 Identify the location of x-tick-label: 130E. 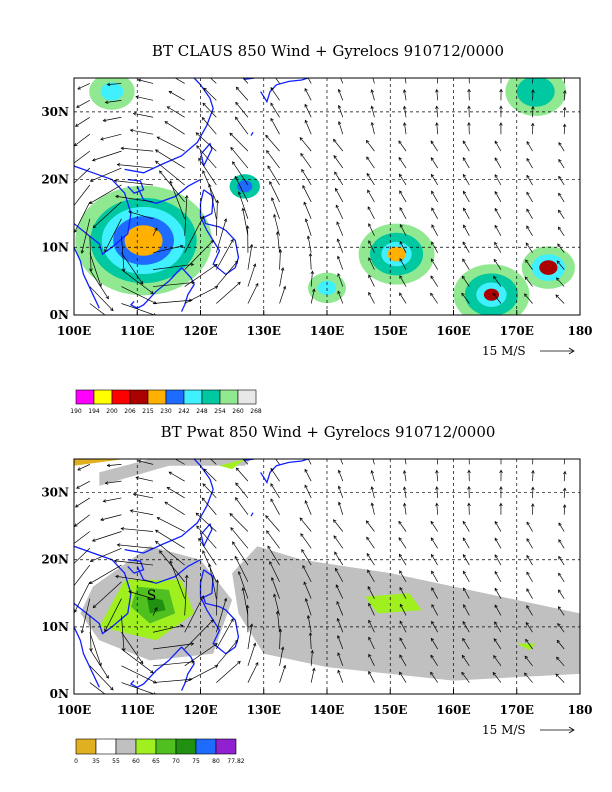
(264, 710).